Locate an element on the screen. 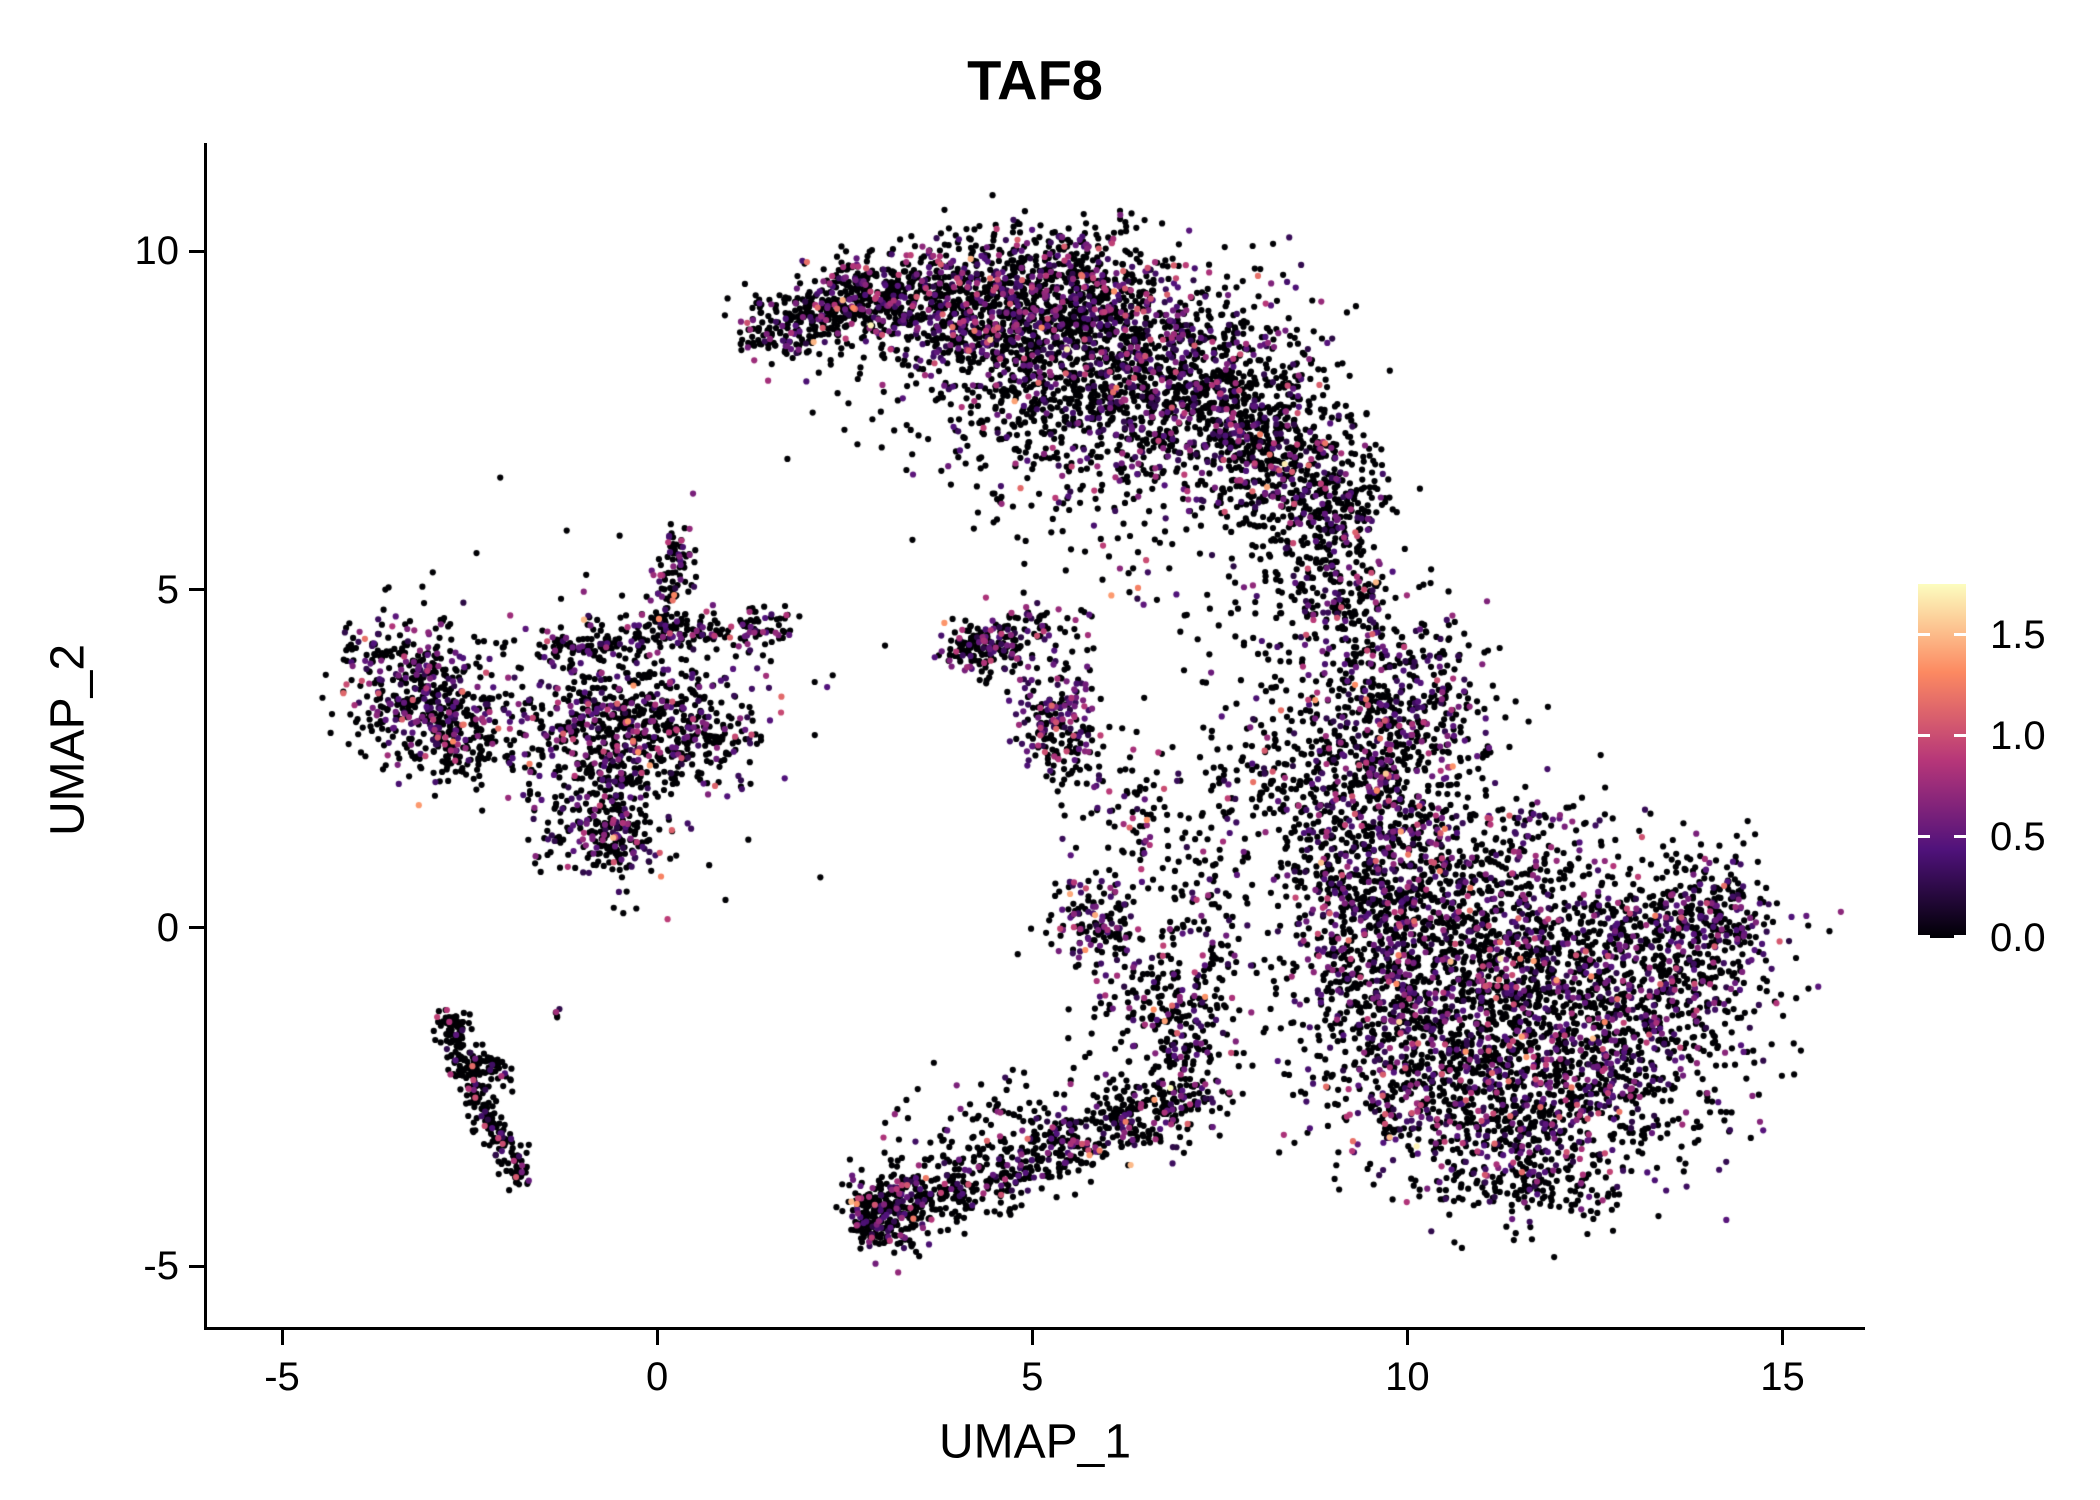  colorbar-gradient is located at coordinates (1942, 761).